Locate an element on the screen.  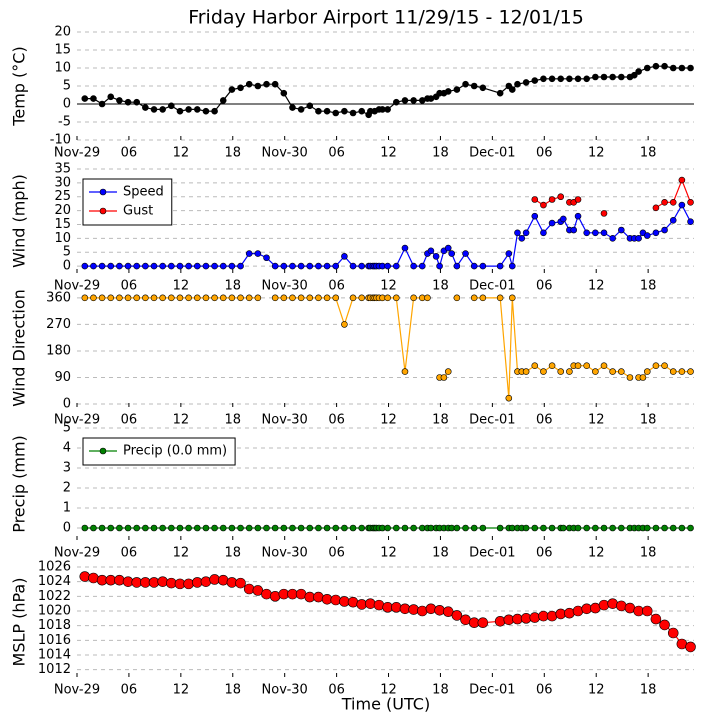
y-tick-label: -5 is located at coordinates (64, 122).